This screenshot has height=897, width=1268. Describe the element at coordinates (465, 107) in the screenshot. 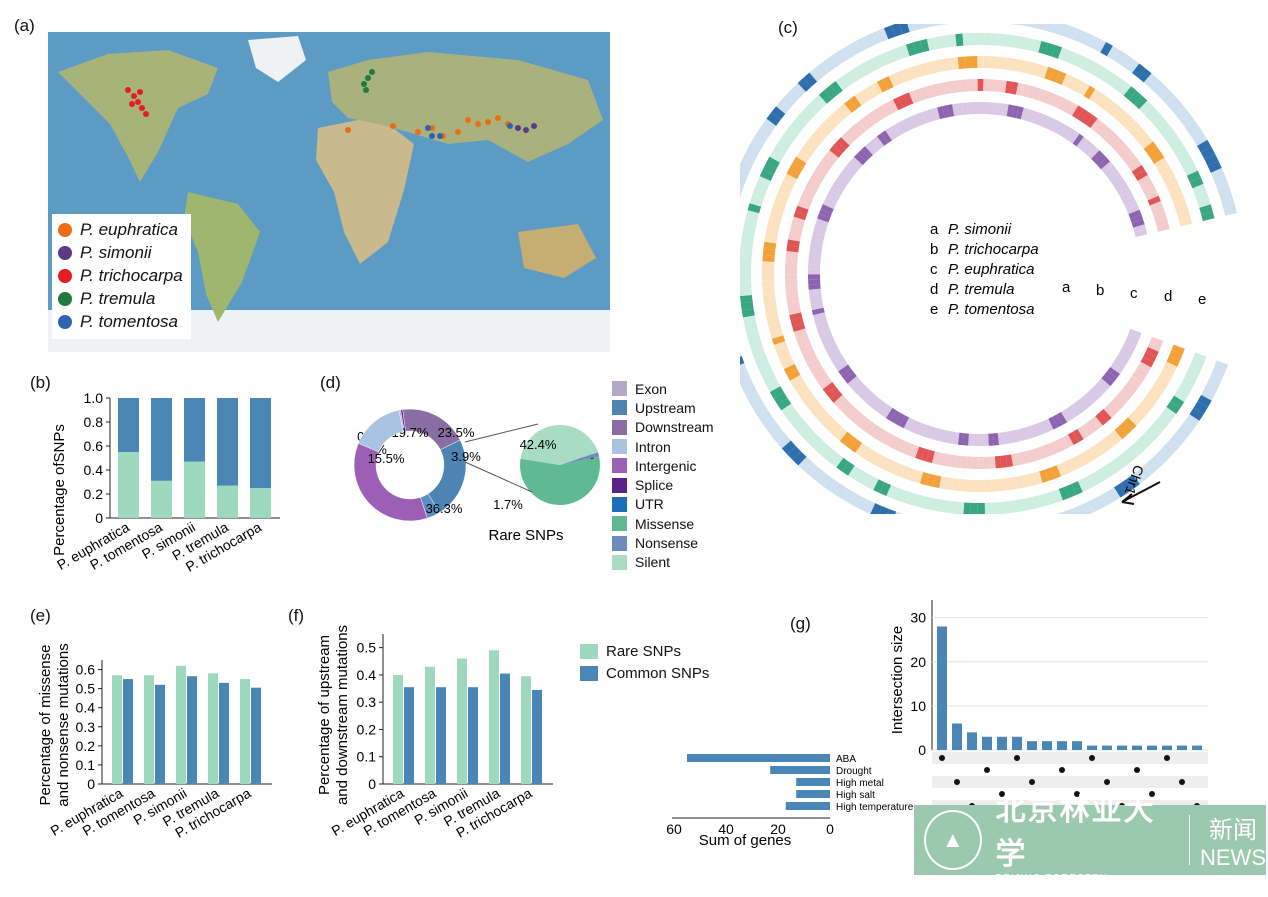

I see `eurasia-landmass` at that location.